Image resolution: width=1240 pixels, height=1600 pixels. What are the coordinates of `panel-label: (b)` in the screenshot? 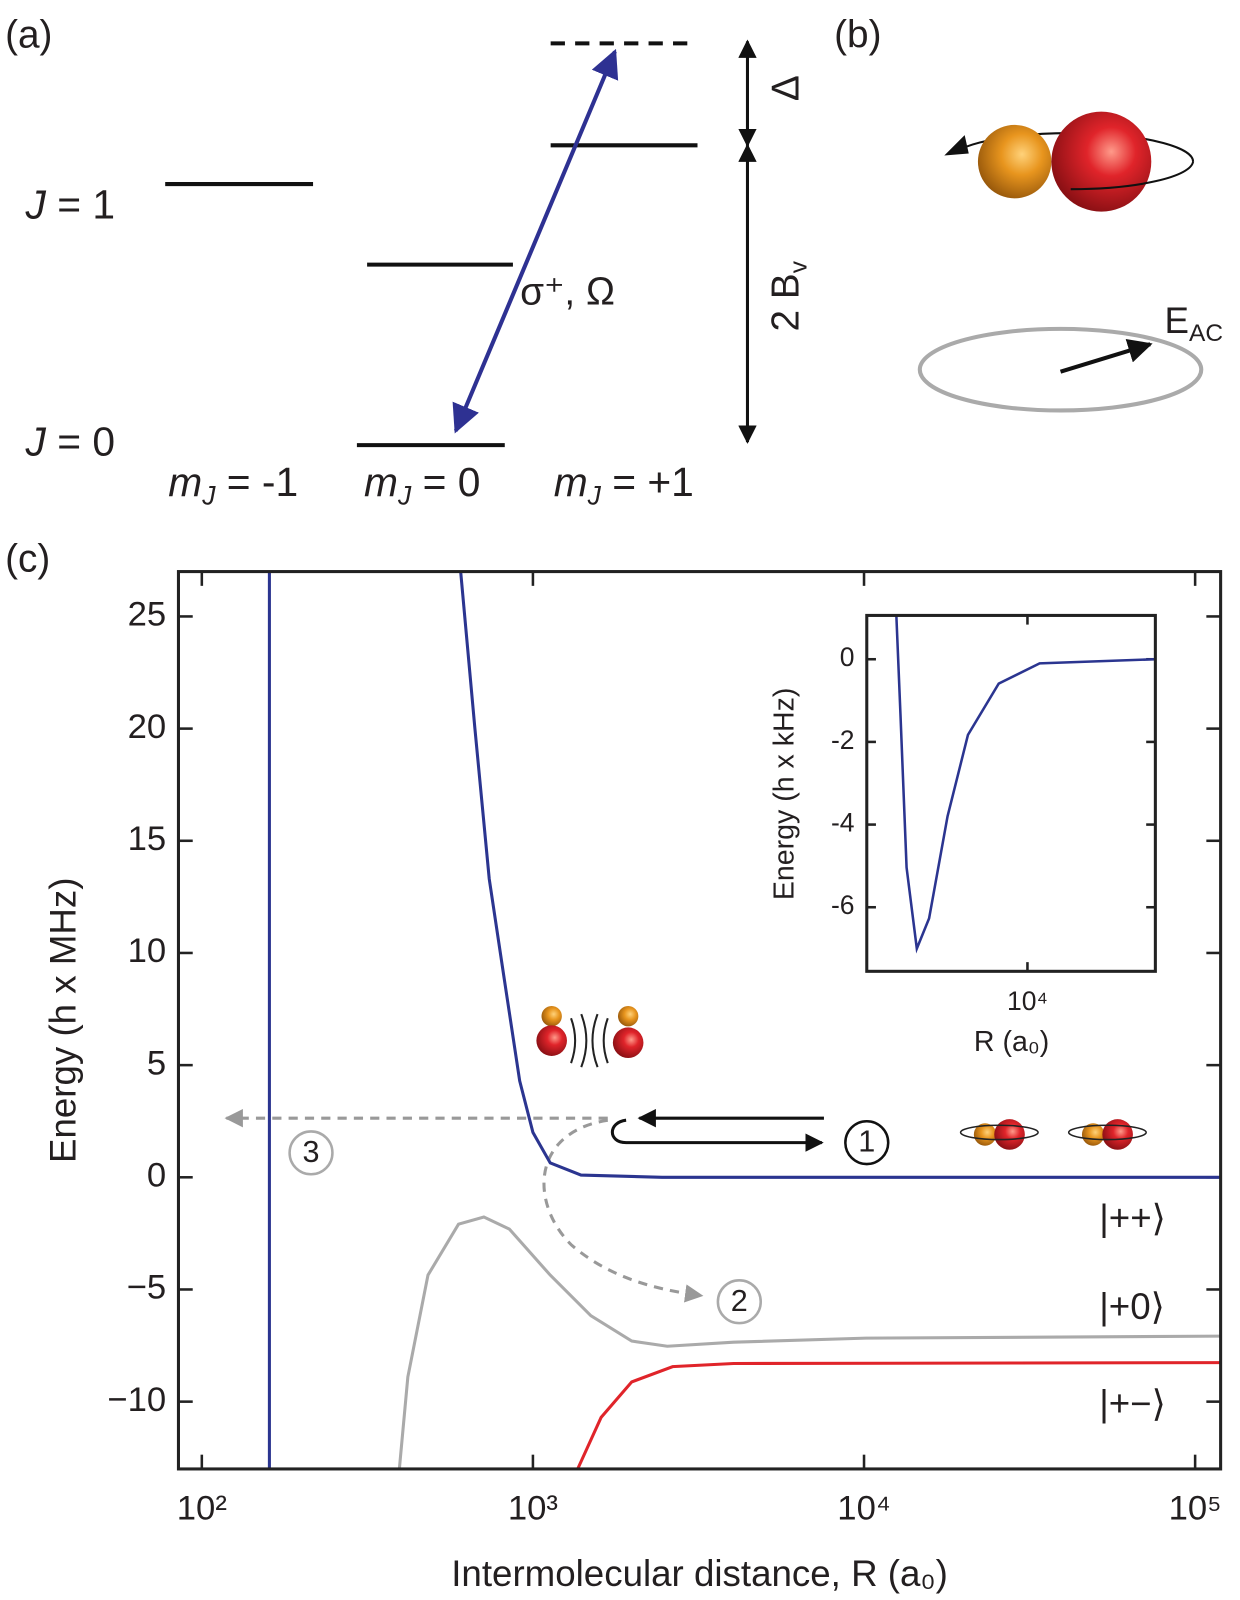 It's located at (857, 34).